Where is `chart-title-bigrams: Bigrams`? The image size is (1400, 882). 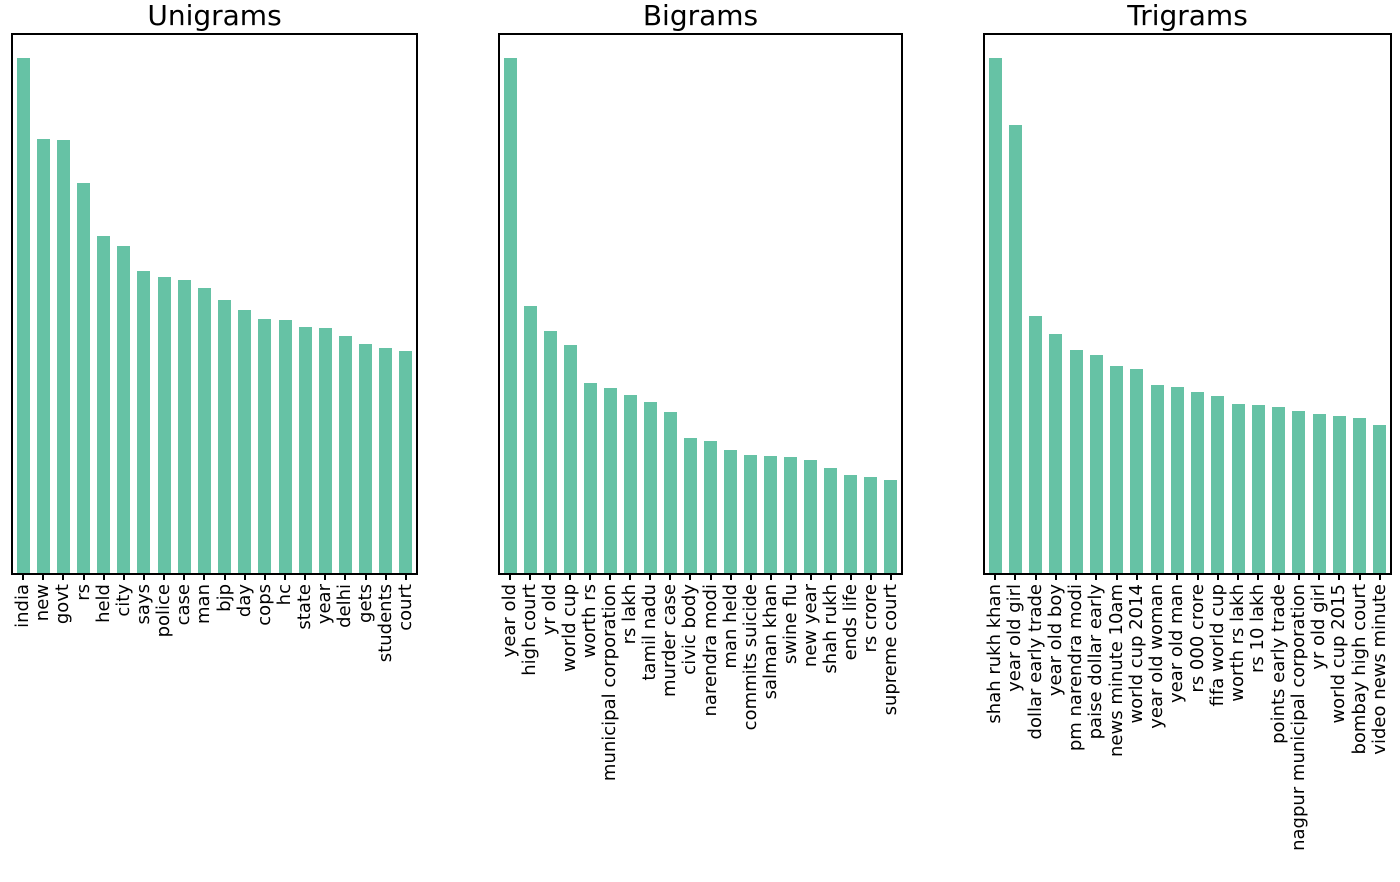
chart-title-bigrams: Bigrams is located at coordinates (700, 16).